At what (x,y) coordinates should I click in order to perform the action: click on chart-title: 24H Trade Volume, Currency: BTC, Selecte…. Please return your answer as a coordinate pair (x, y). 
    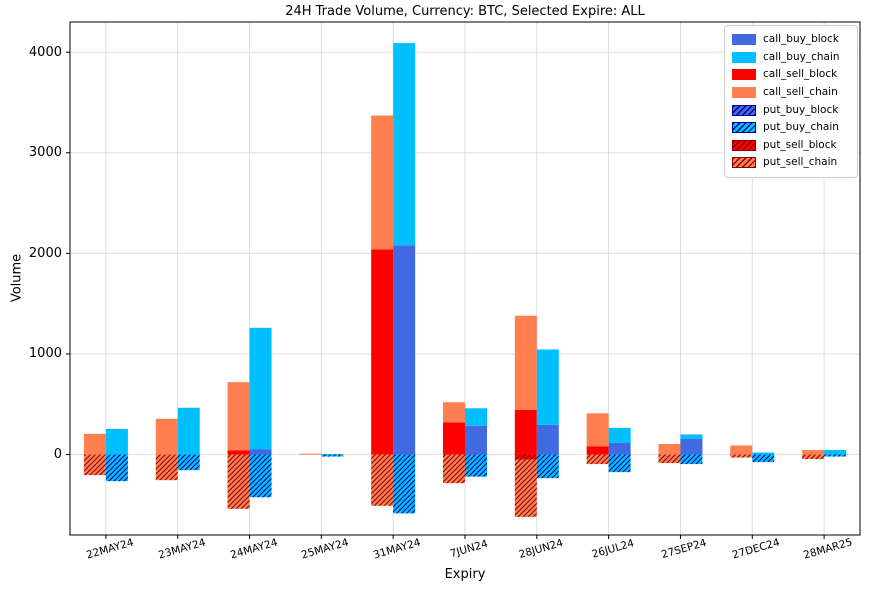
    Looking at the image, I should click on (465, 11).